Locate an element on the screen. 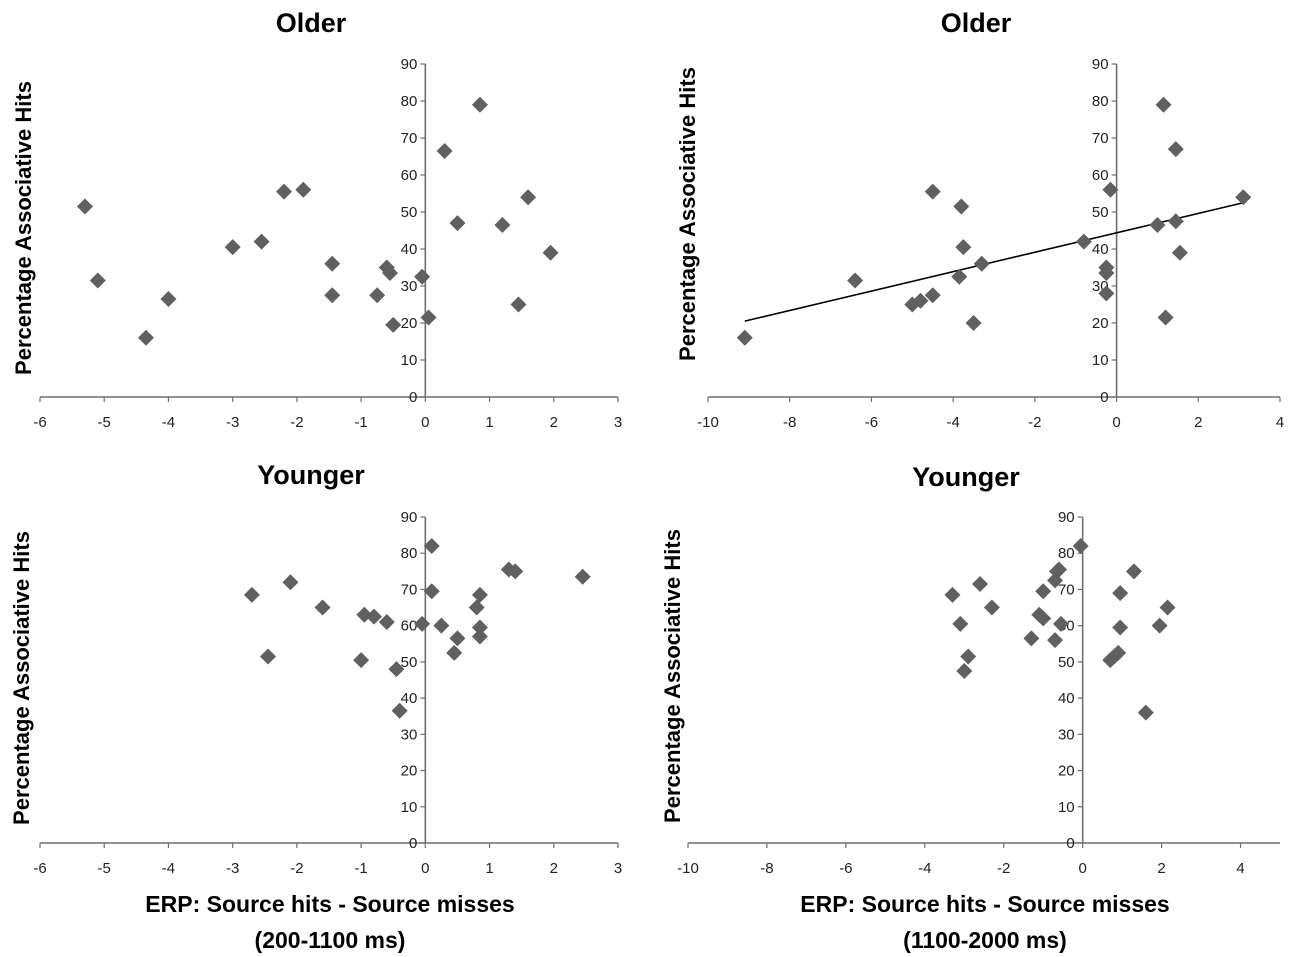 This screenshot has width=1293, height=957. y-tick-label: 20 is located at coordinates (1066, 771).